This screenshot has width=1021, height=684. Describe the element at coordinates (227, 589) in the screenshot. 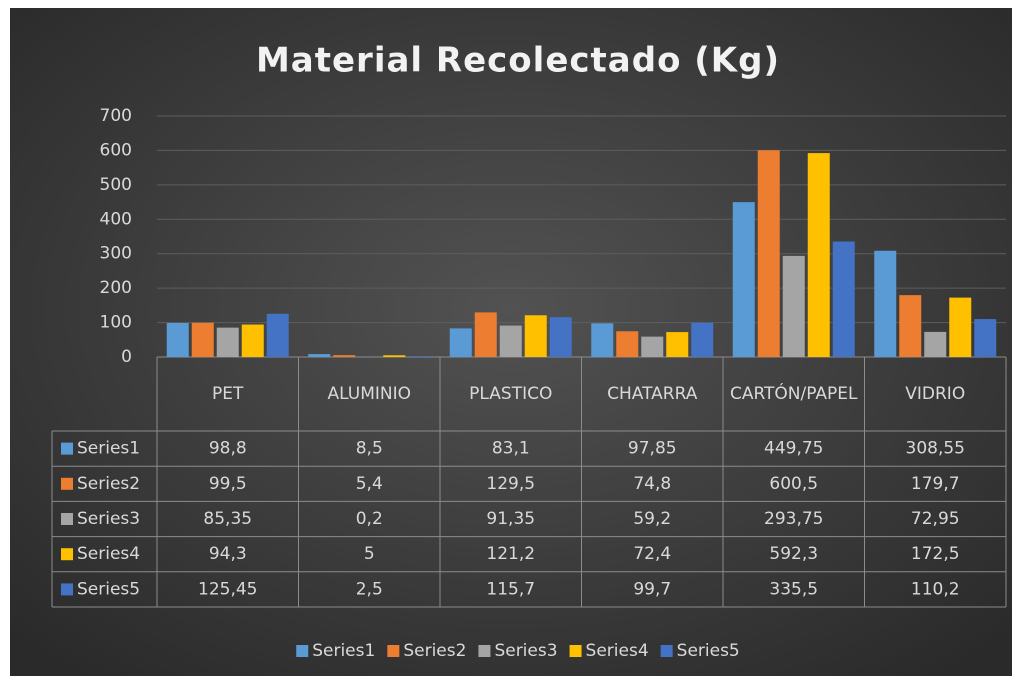

I see `table-value: 125,45` at that location.